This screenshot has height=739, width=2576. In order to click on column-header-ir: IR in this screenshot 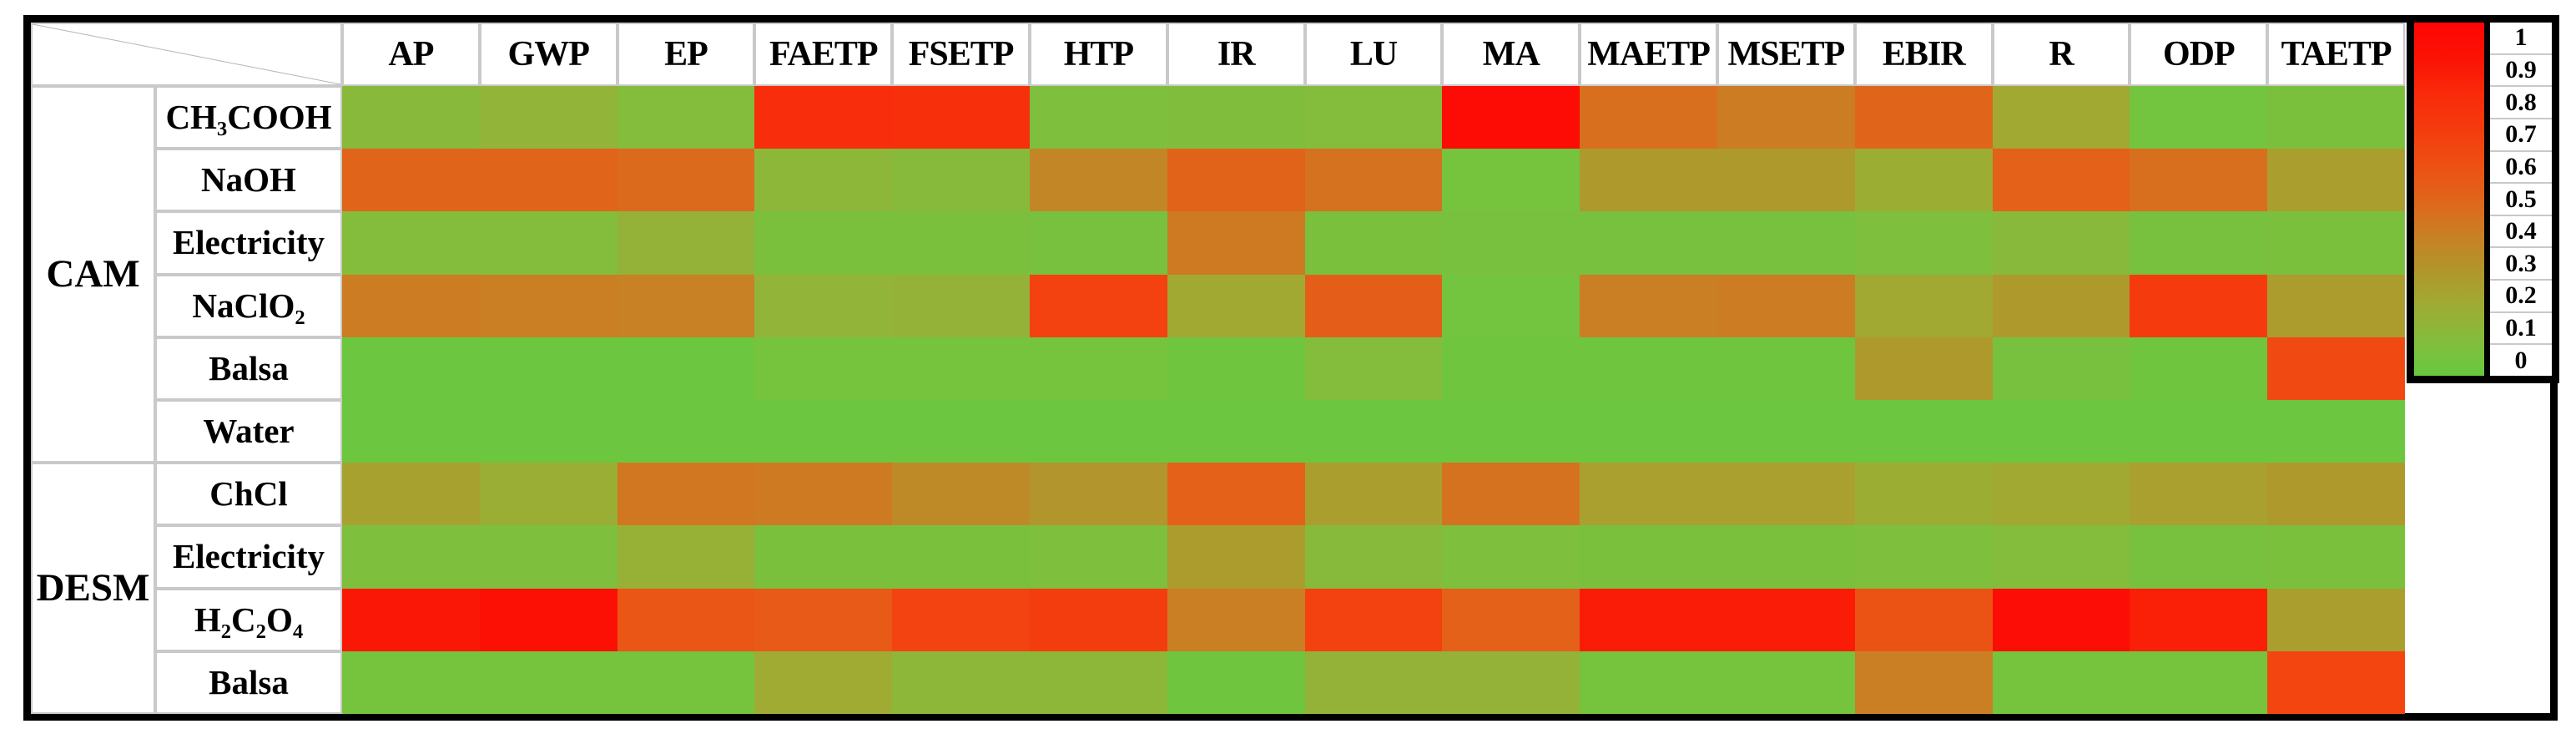, I will do `click(1236, 54)`.